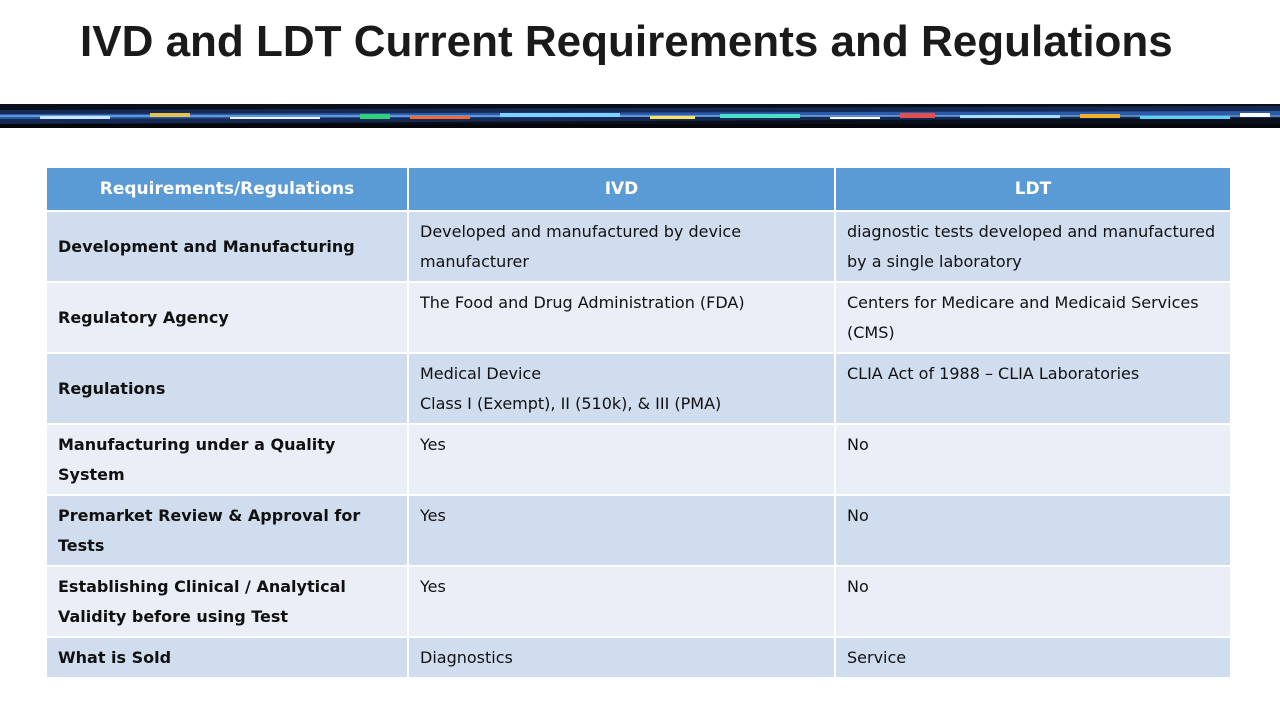 The height and width of the screenshot is (720, 1280). What do you see at coordinates (227, 531) in the screenshot?
I see `row-label: Premarket Review & Approval for Tests` at bounding box center [227, 531].